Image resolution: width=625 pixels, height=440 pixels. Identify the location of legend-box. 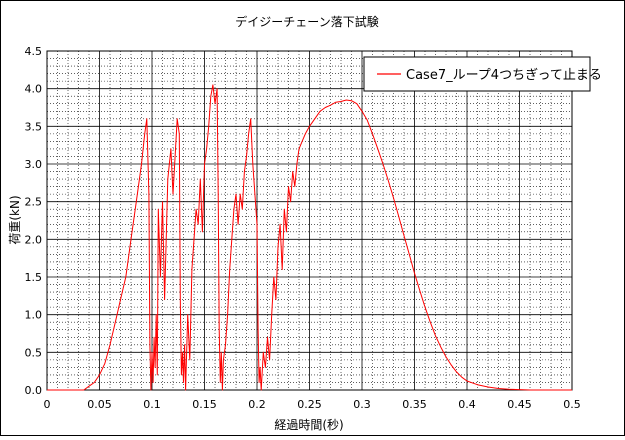
(477, 74).